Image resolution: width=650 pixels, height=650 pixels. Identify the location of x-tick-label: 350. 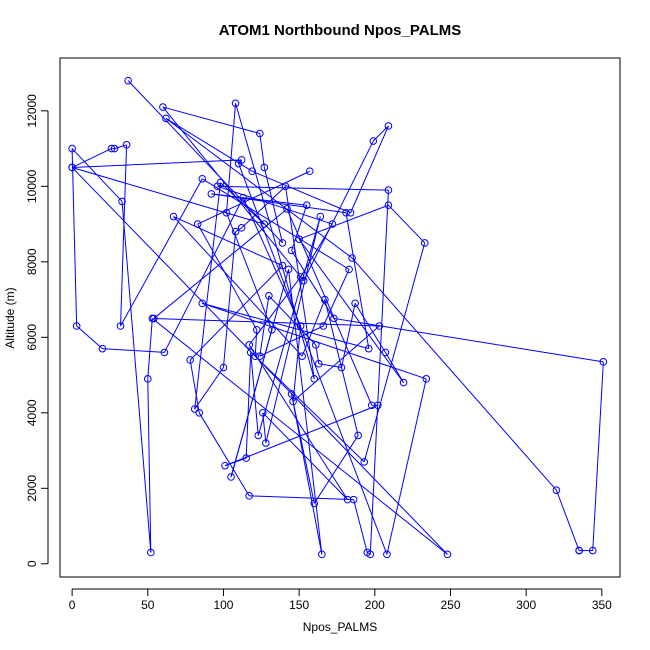
(602, 605).